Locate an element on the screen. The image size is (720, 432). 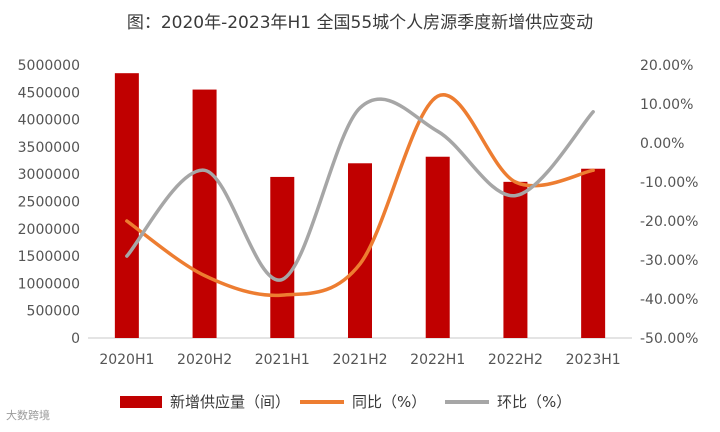
legend-yoy-label: 同比（%） is located at coordinates (389, 402).